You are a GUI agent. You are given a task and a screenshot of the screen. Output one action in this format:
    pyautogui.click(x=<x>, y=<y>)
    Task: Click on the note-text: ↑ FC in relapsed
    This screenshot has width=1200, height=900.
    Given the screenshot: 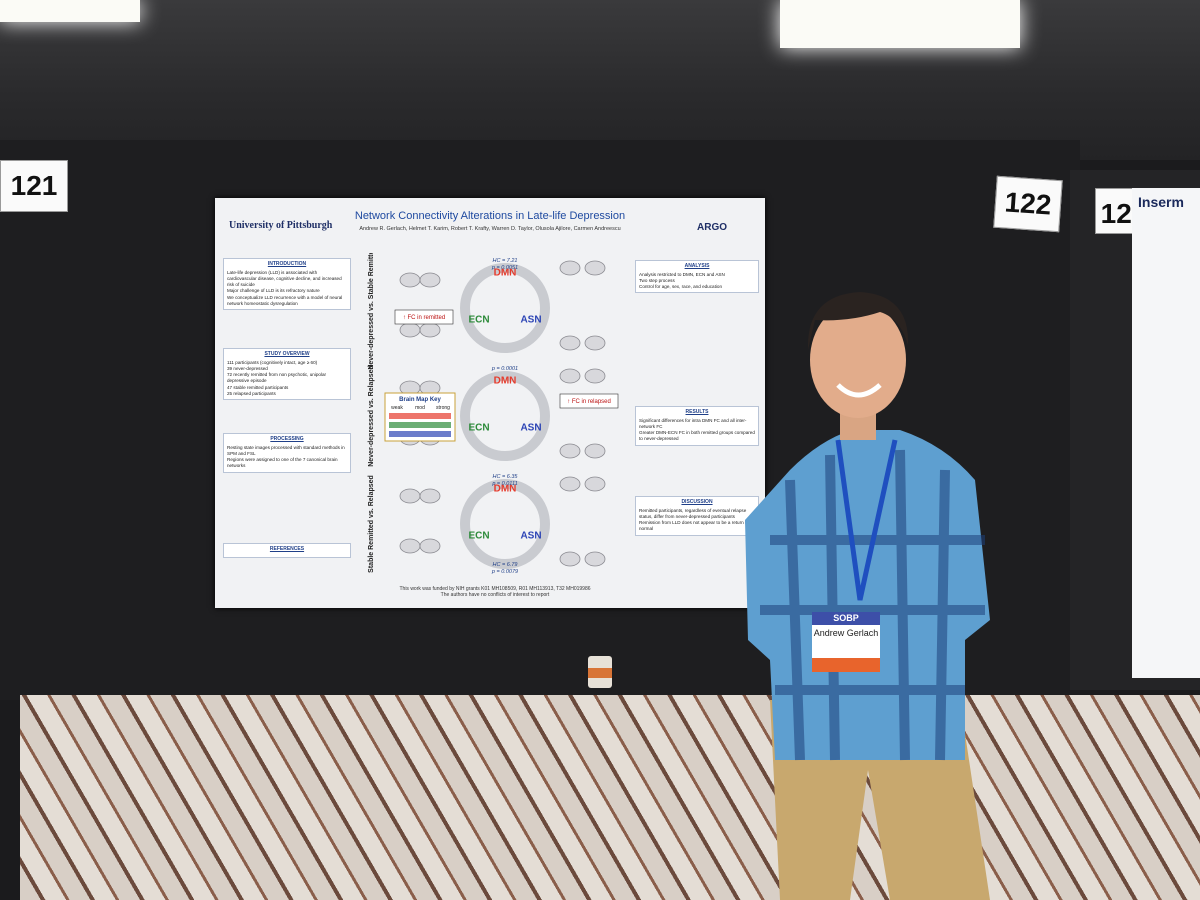 What is the action you would take?
    pyautogui.click(x=589, y=402)
    